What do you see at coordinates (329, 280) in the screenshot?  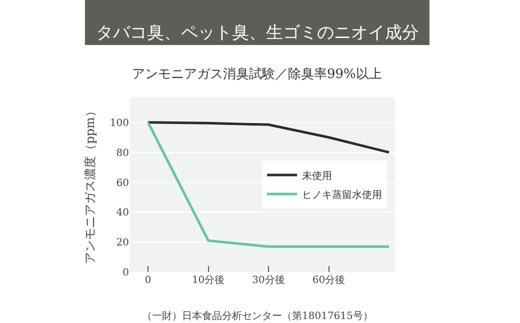 I see `x-tick-label: 60分後` at bounding box center [329, 280].